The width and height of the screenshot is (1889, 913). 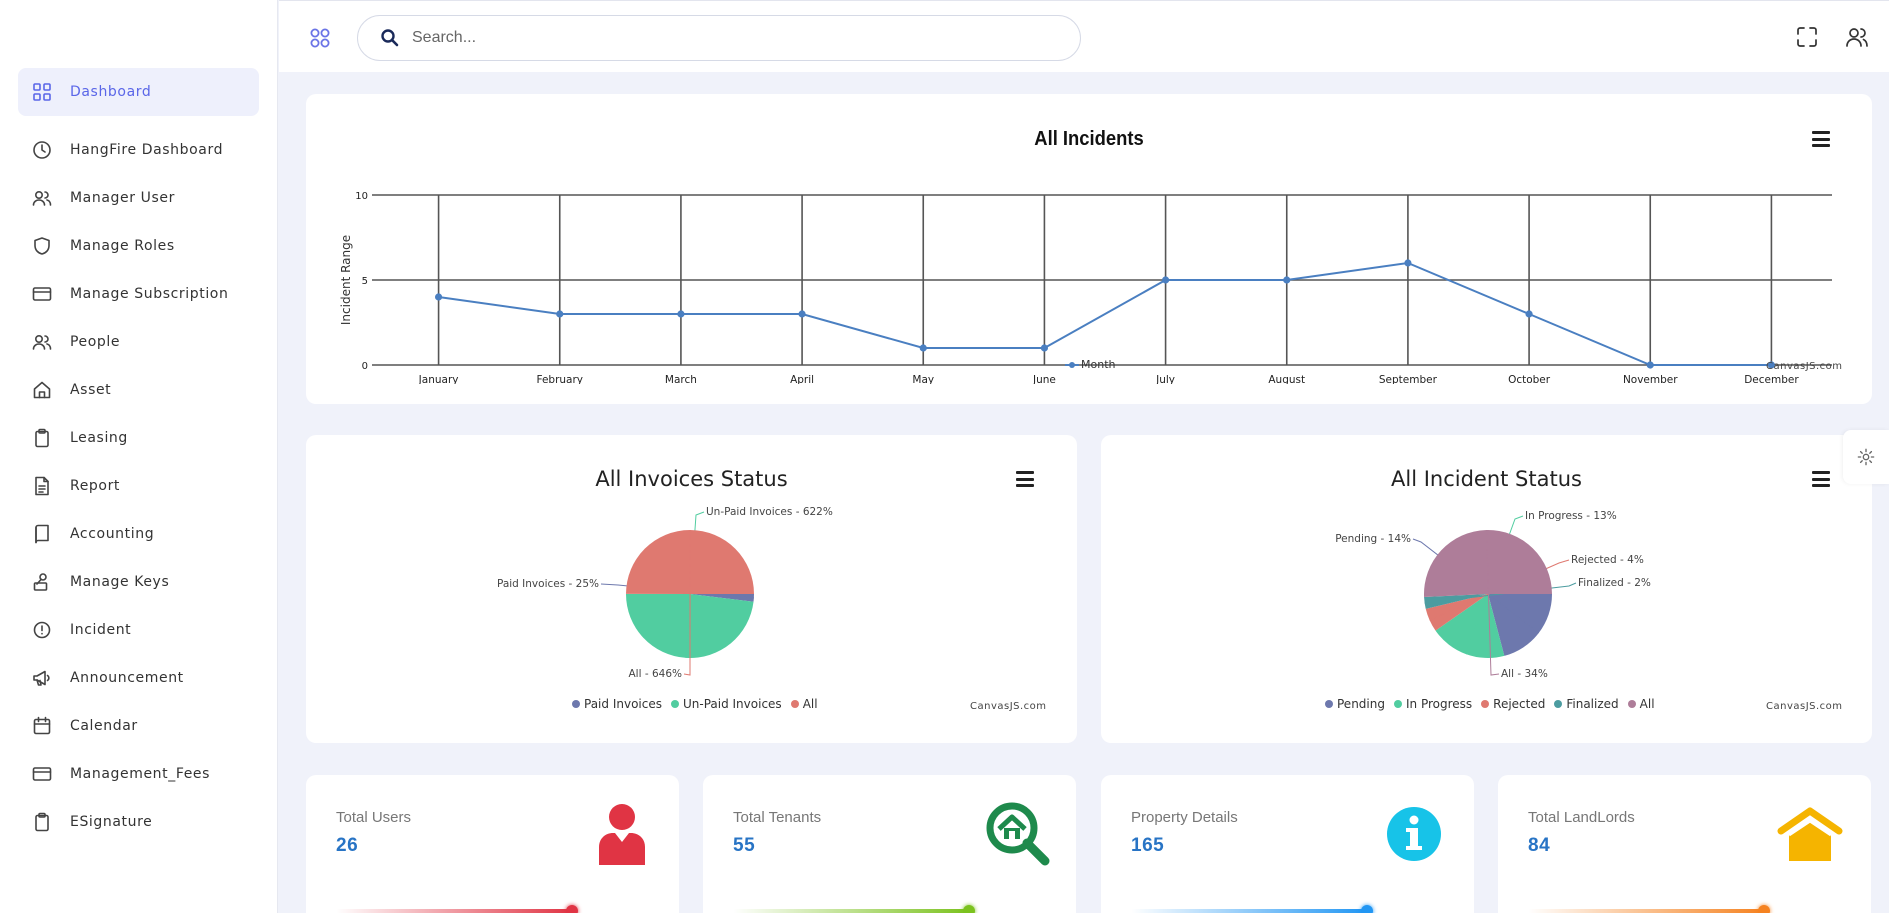 I want to click on sidebar-item-people: People, so click(x=138, y=342).